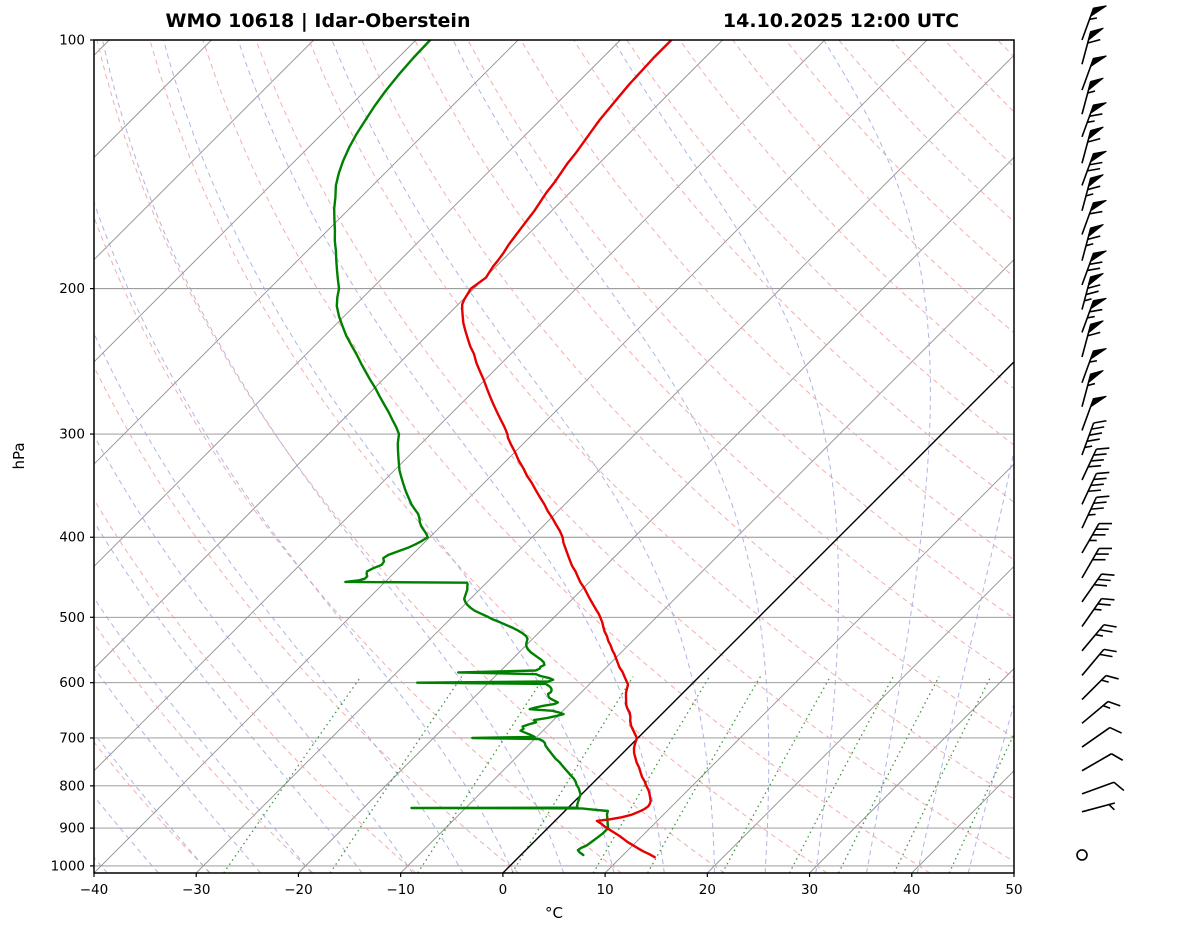 The width and height of the screenshot is (1181, 945). What do you see at coordinates (1082, 855) in the screenshot?
I see `calm-wind-circle` at bounding box center [1082, 855].